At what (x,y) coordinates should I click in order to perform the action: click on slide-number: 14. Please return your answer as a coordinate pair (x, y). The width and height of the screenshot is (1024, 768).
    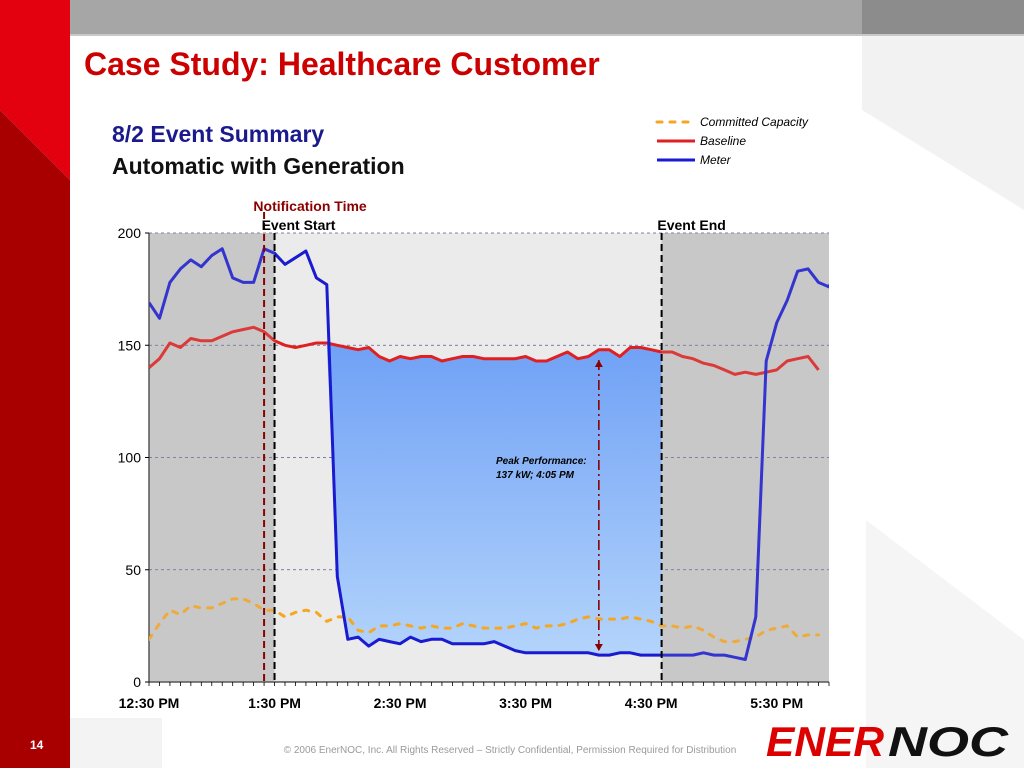
    Looking at the image, I should click on (37, 745).